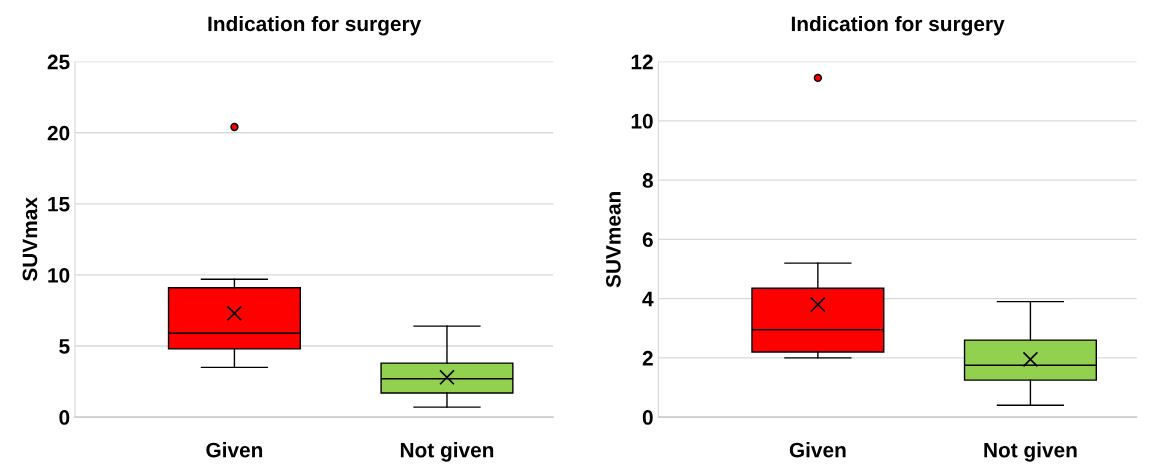  I want to click on y-tick-label: 12, so click(642, 62).